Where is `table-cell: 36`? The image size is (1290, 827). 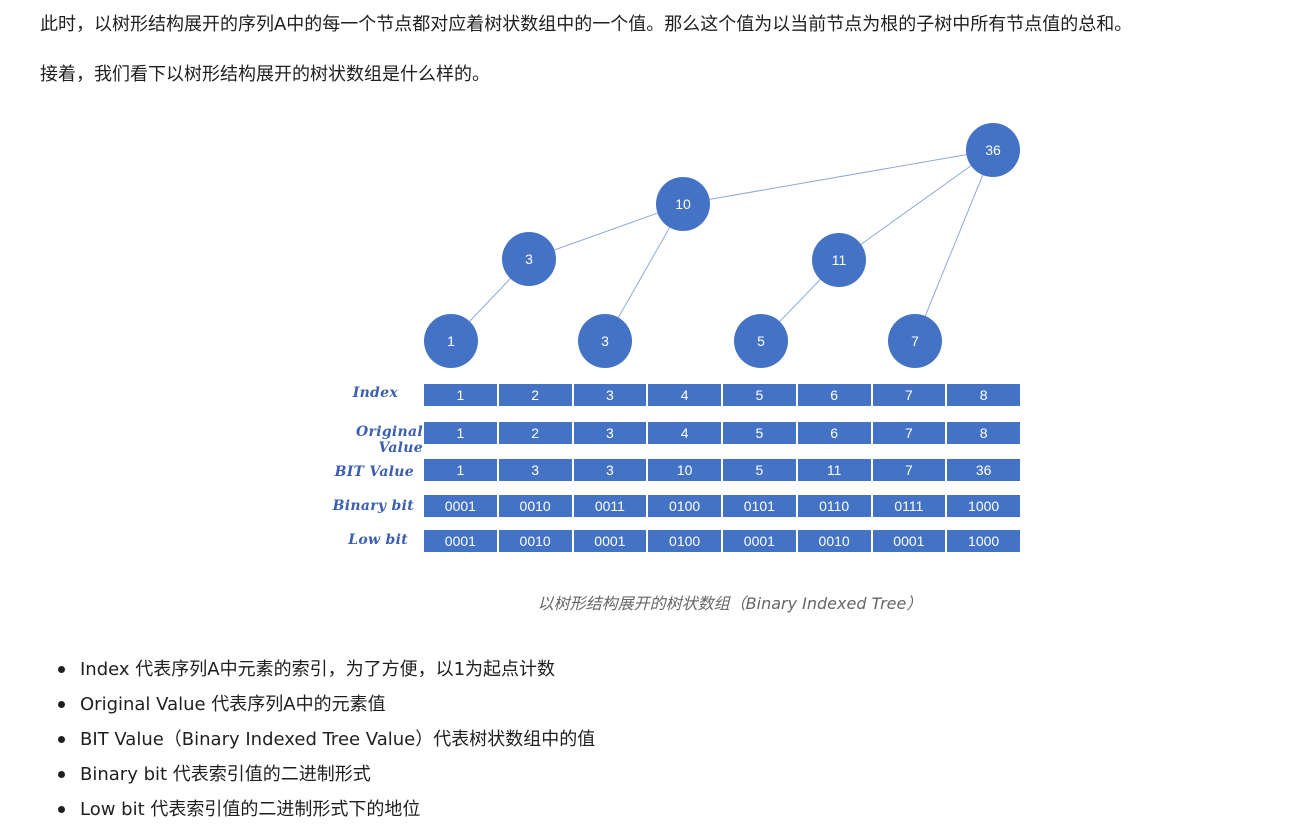 table-cell: 36 is located at coordinates (983, 470).